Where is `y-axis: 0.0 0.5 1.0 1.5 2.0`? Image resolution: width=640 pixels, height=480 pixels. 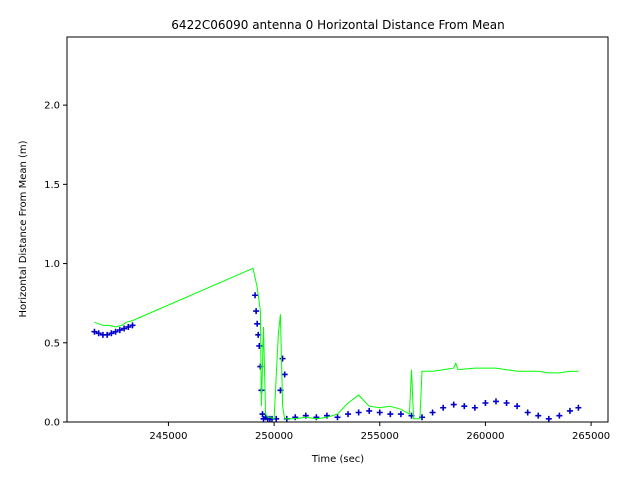
y-axis: 0.0 0.5 1.0 1.5 2.0 is located at coordinates (55, 265).